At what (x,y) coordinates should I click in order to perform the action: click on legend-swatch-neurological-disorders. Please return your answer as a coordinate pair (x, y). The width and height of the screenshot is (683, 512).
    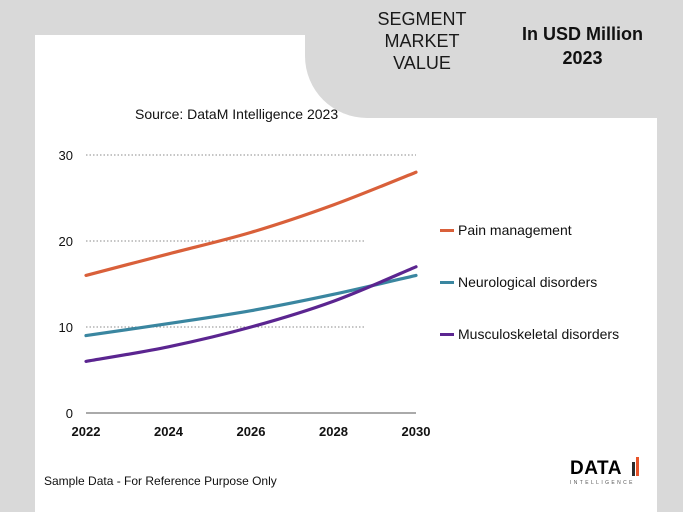
    Looking at the image, I should click on (447, 282).